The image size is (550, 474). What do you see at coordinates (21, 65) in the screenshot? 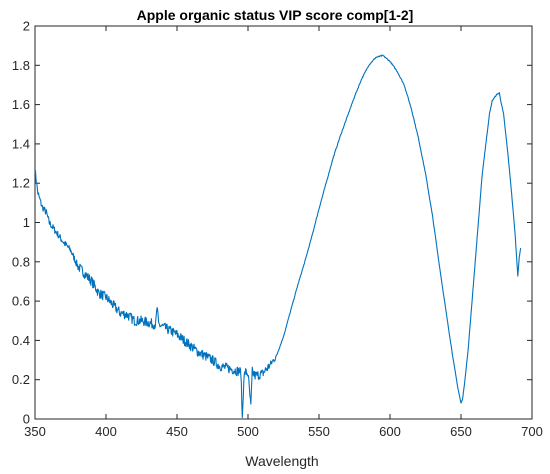
I see `y-tick-label: 1.8` at bounding box center [21, 65].